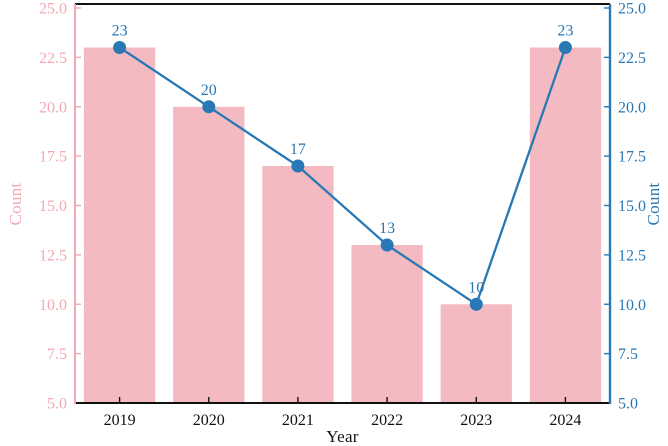 Image resolution: width=668 pixels, height=446 pixels. I want to click on right-y-axis-title: Count, so click(653, 204).